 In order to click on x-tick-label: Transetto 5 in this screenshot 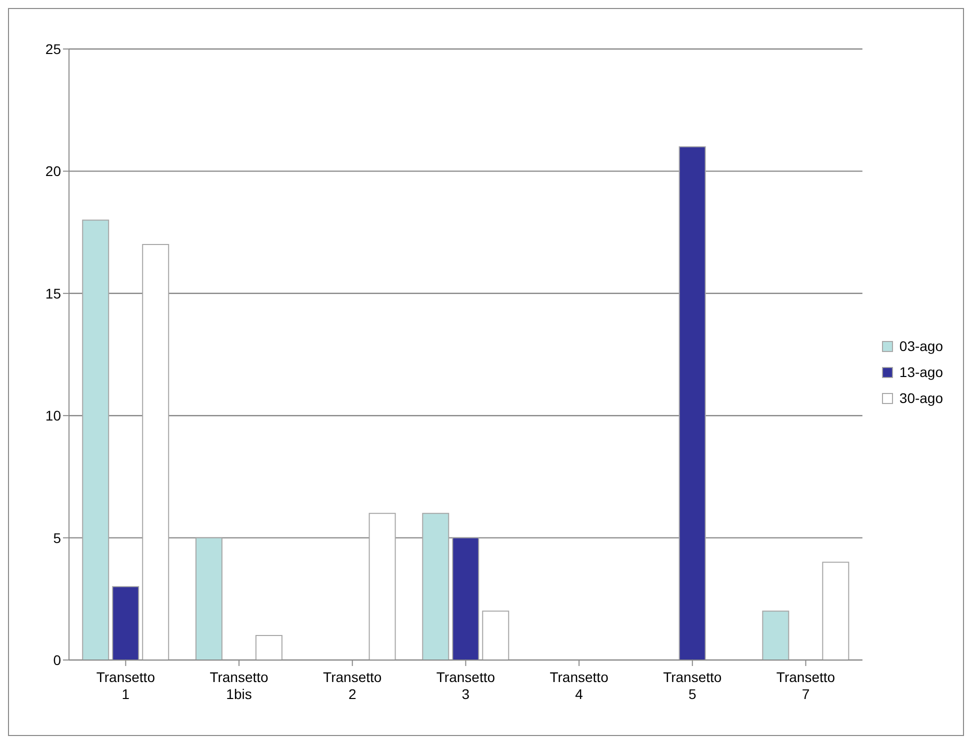, I will do `click(692, 685)`.